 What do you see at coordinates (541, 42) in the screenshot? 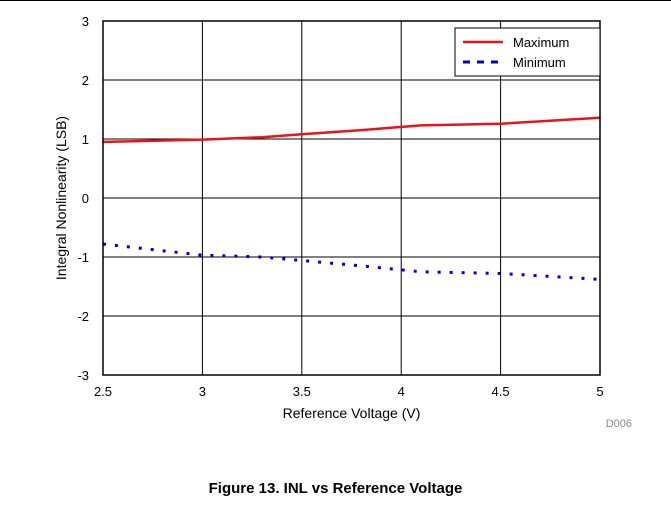
I see `legend-label-maximum: Maximum` at bounding box center [541, 42].